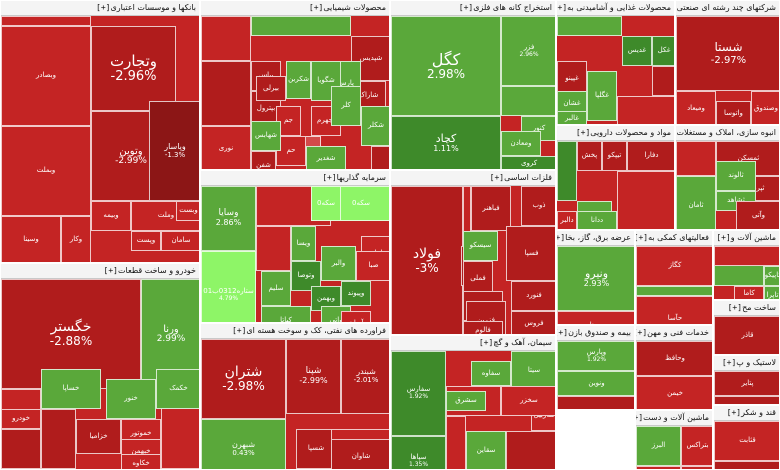  I want to click on sector-header: انبوه سازی، املاک و مستغلات[+], so click(727, 133).